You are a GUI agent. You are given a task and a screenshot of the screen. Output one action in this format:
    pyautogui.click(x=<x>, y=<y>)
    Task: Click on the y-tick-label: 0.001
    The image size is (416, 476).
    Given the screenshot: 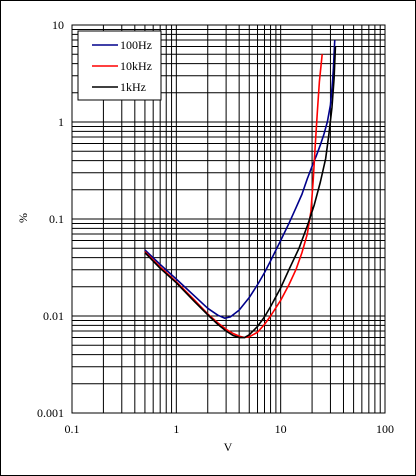 What is the action you would take?
    pyautogui.click(x=50, y=413)
    